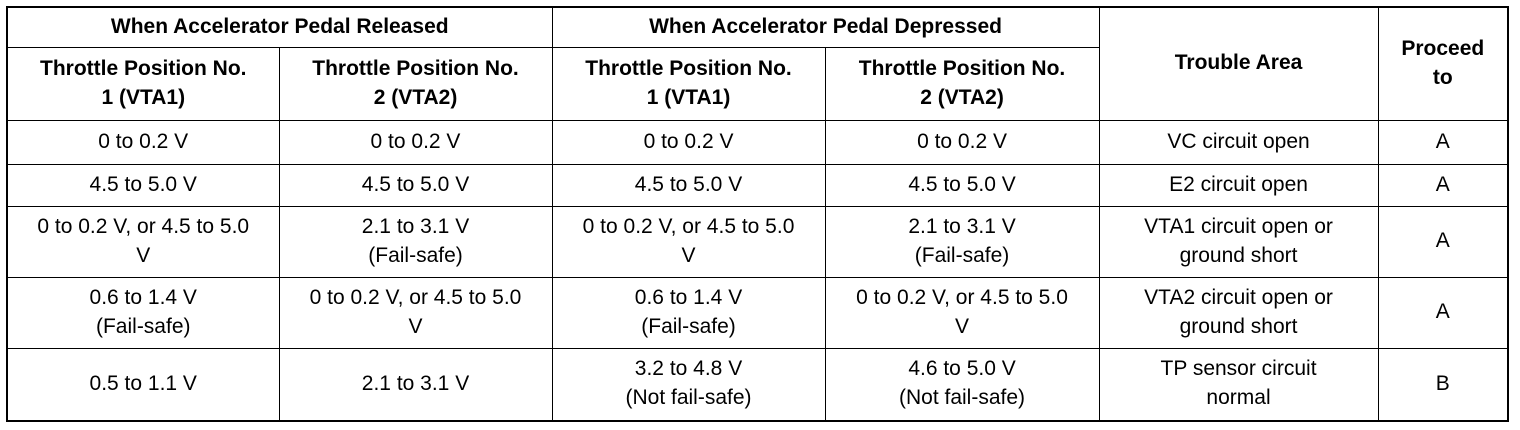  Describe the element at coordinates (1238, 142) in the screenshot. I see `cell-trouble-area: VC circuit open` at that location.